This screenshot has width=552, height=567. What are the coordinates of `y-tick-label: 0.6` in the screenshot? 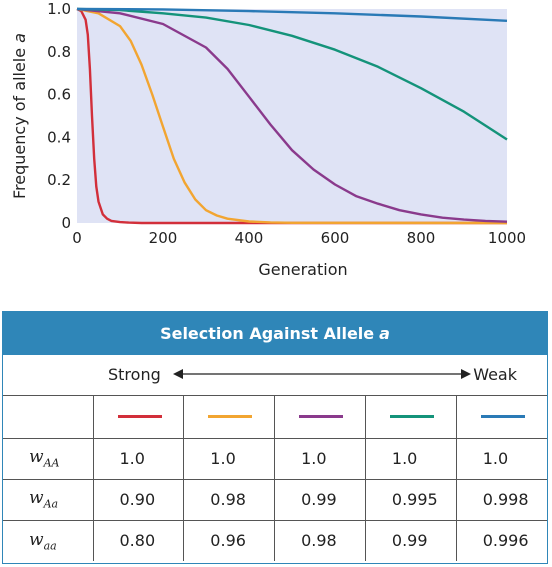 It's located at (59, 95).